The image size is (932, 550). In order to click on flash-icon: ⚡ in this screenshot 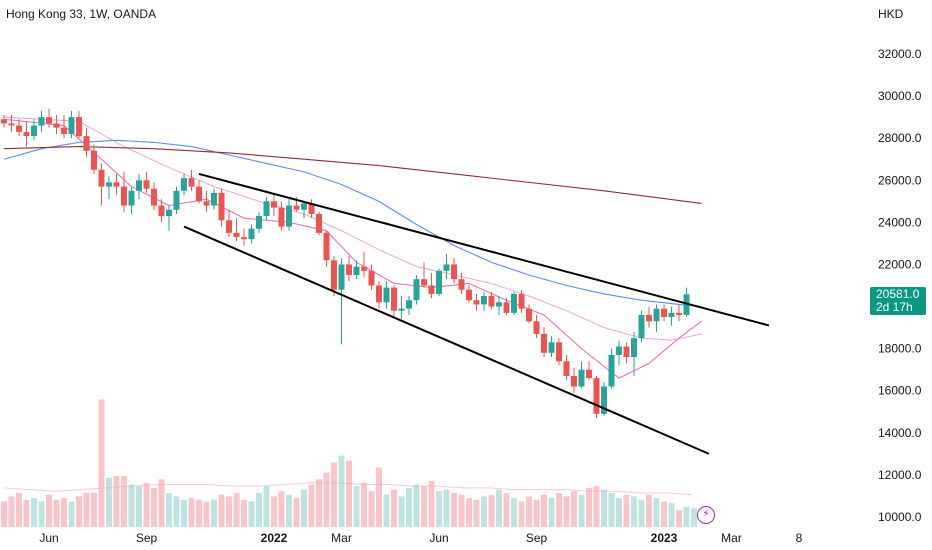, I will do `click(706, 515)`.